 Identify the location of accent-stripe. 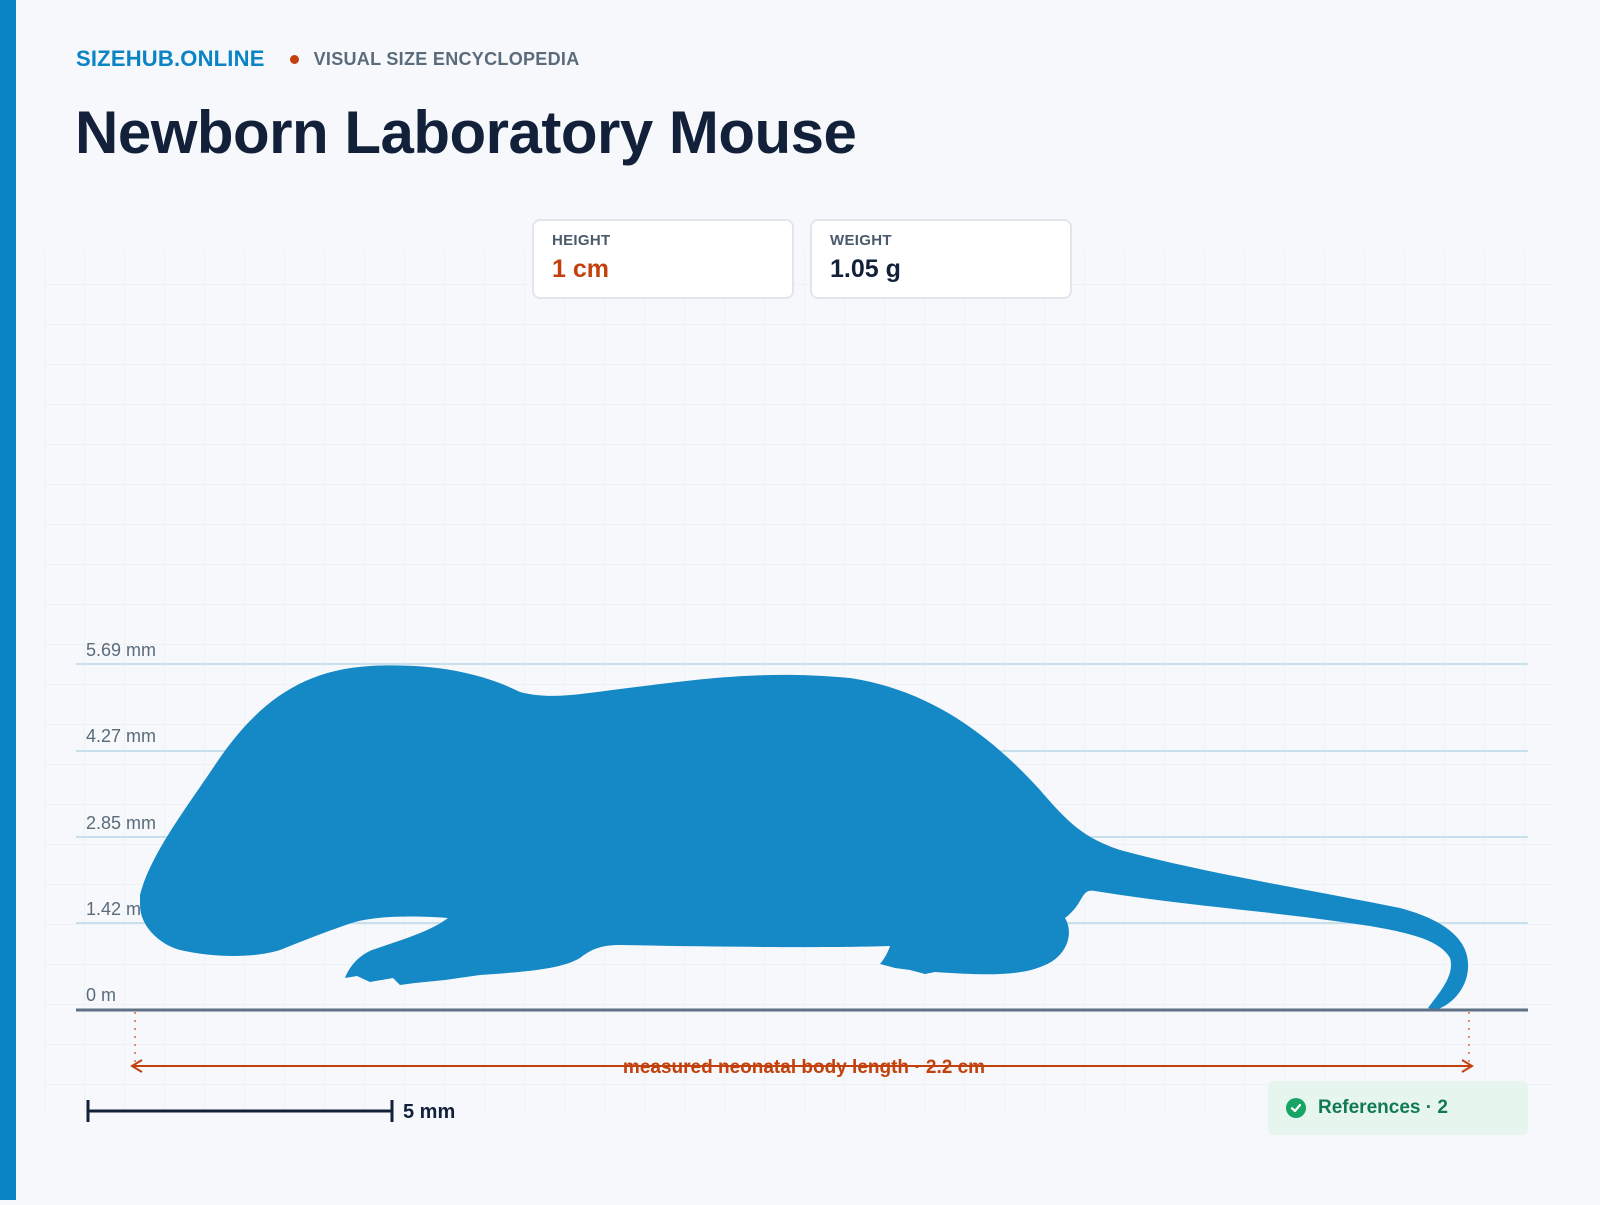
(8, 600).